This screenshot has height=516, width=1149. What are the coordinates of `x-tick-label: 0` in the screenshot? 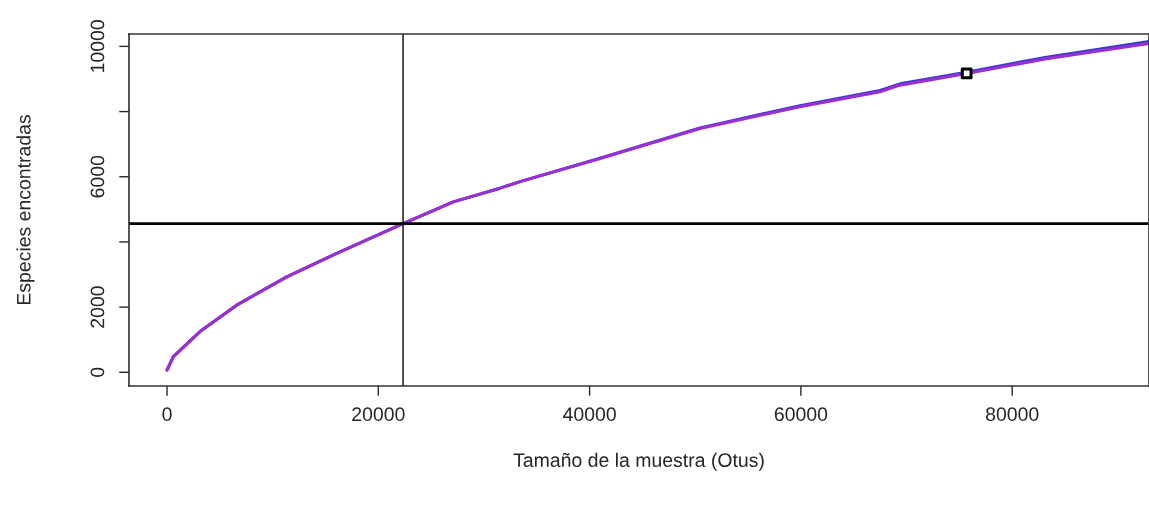 It's located at (167, 414).